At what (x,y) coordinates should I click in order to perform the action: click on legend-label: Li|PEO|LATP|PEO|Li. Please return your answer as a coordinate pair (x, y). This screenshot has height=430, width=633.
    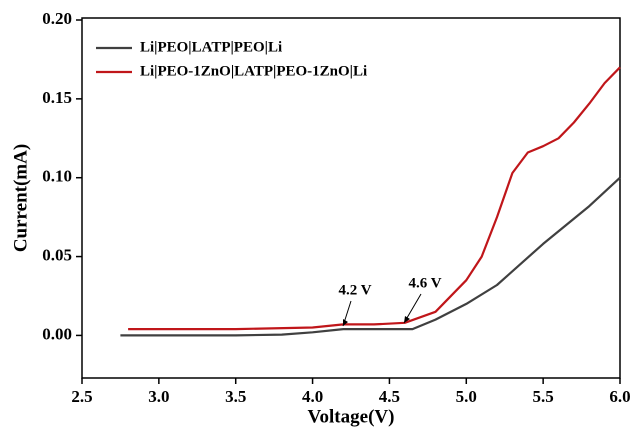
    Looking at the image, I should click on (211, 47).